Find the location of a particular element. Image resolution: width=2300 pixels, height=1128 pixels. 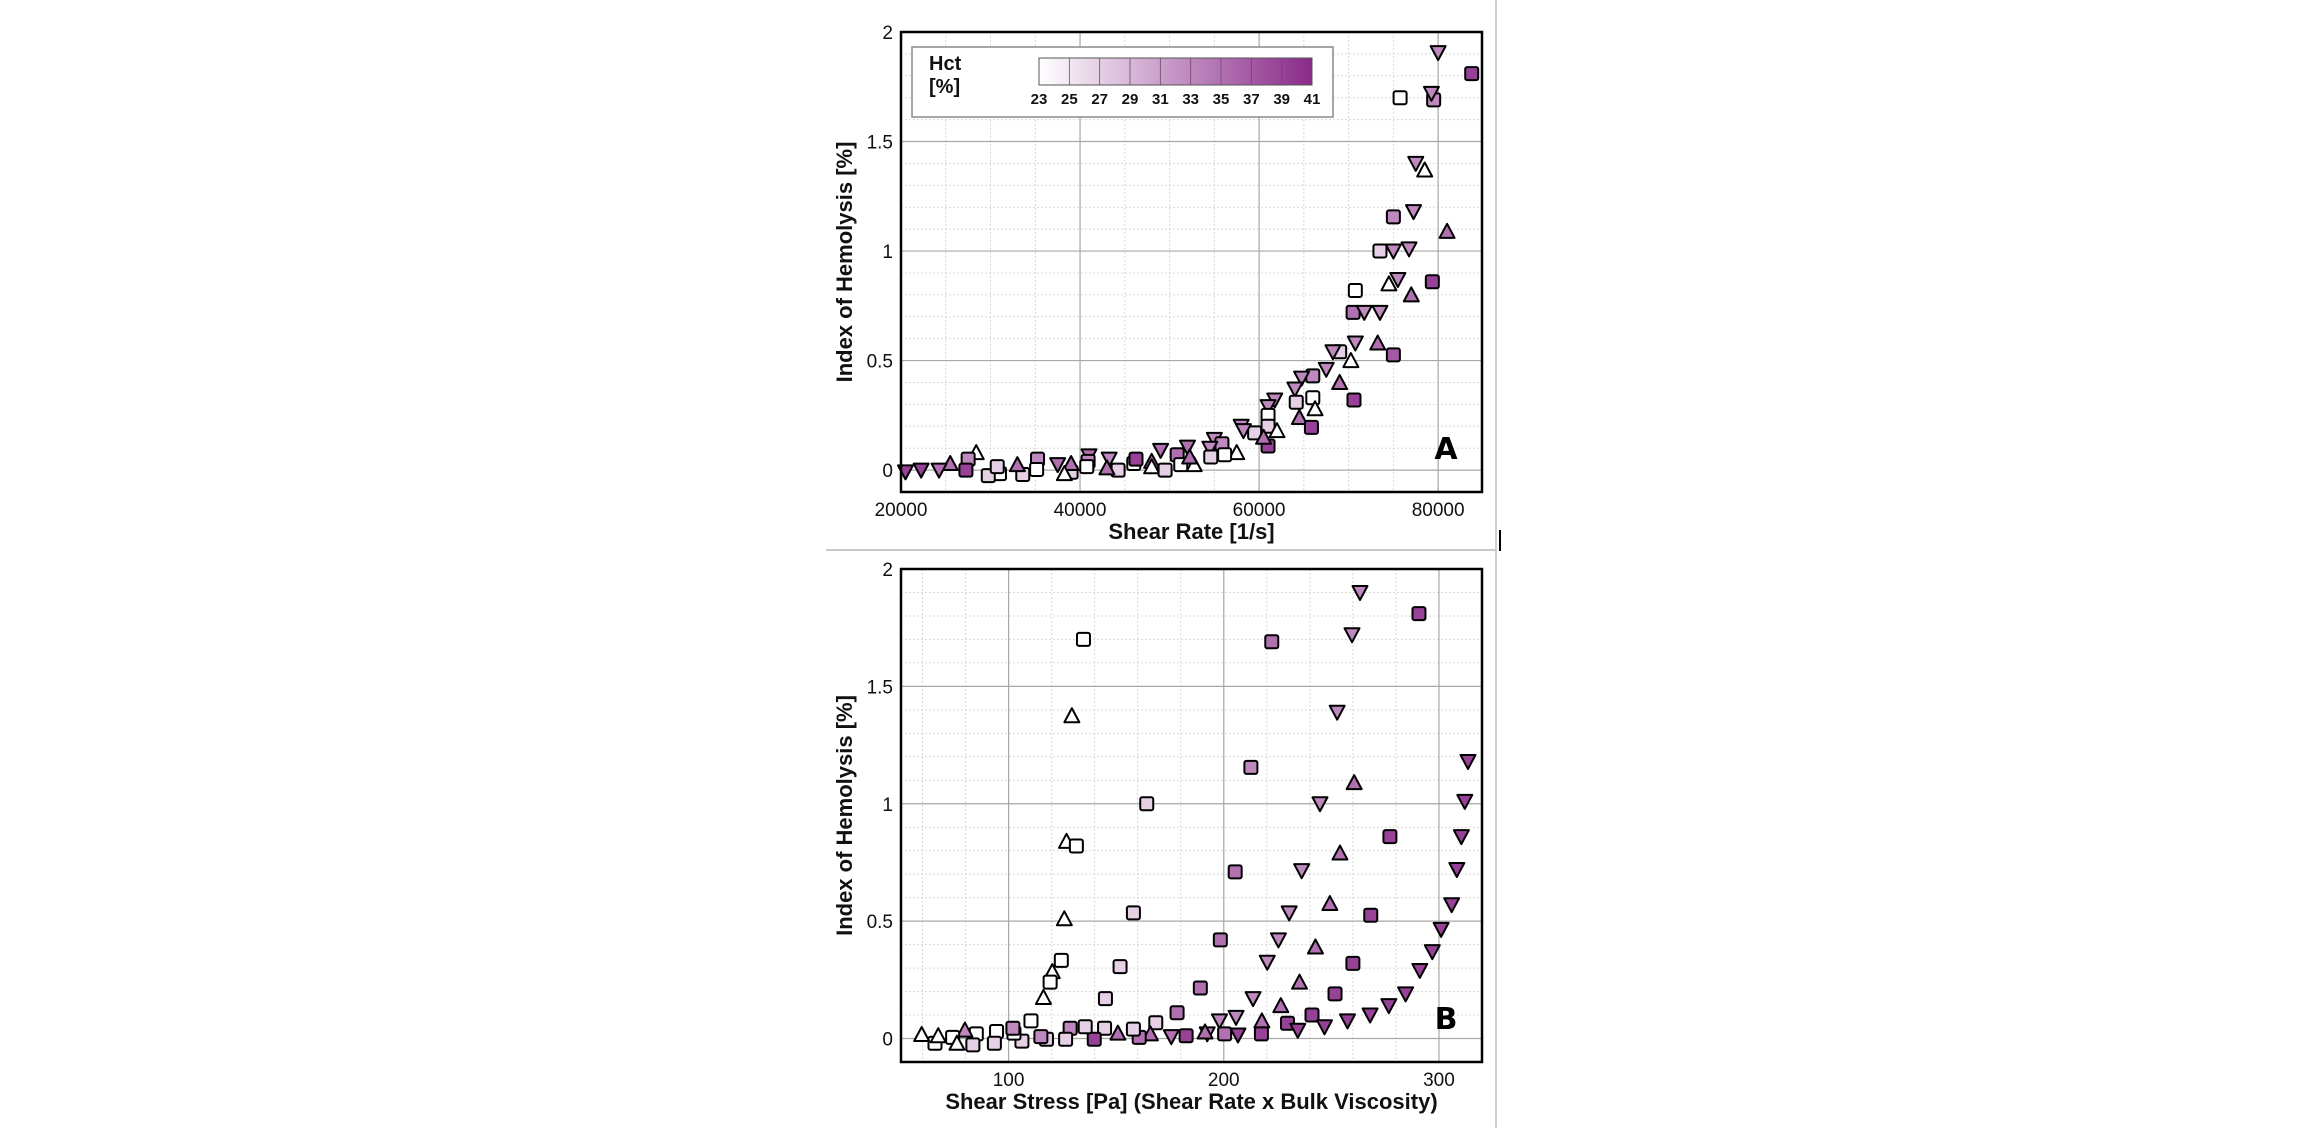

colorbar-gradient is located at coordinates (1175, 71).